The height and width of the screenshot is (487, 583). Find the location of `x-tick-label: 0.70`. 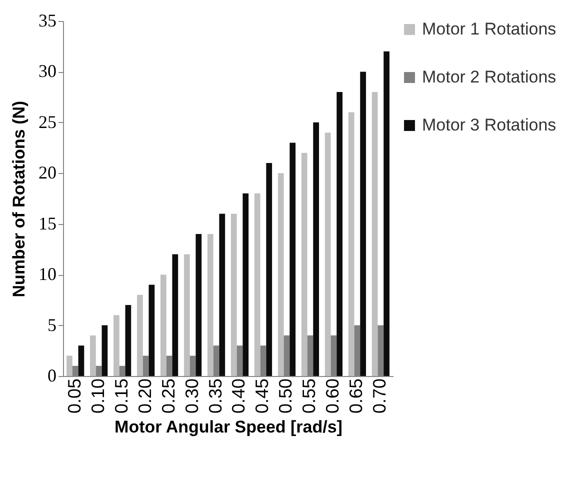

x-tick-label: 0.70 is located at coordinates (380, 396).